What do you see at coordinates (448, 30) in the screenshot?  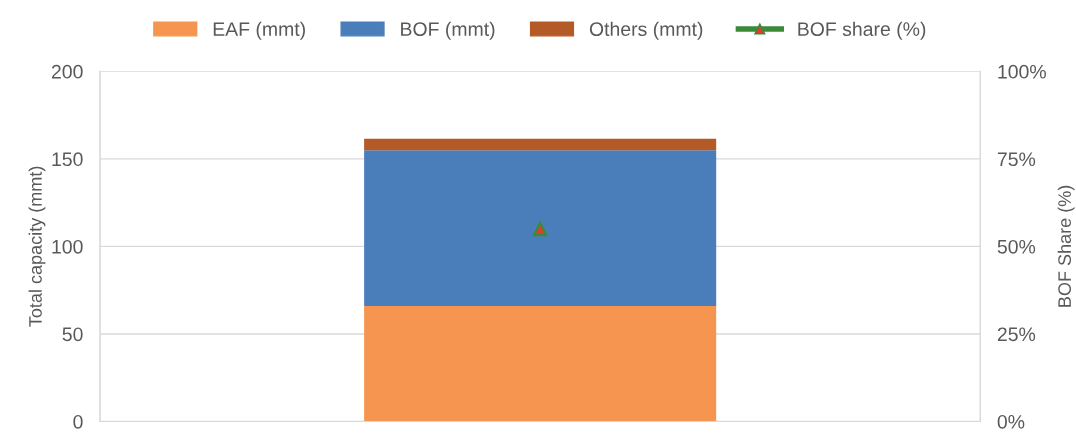 I see `legend-label: BOF (mmt)` at bounding box center [448, 30].